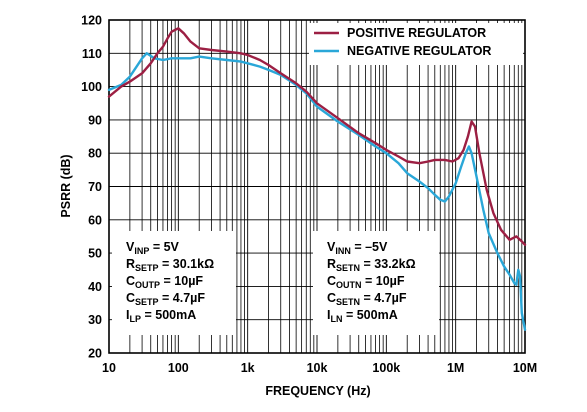 This screenshot has height=412, width=587. Describe the element at coordinates (95, 287) in the screenshot. I see `y-tick-label: 40` at that location.